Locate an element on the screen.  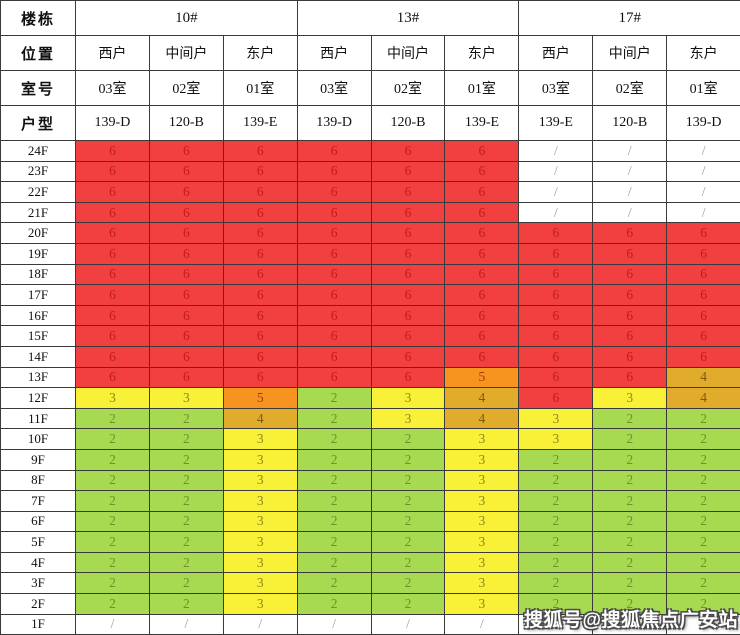
floor-row: 19F 6 6 6 6 6 6 6 6 6 is located at coordinates (370, 253).